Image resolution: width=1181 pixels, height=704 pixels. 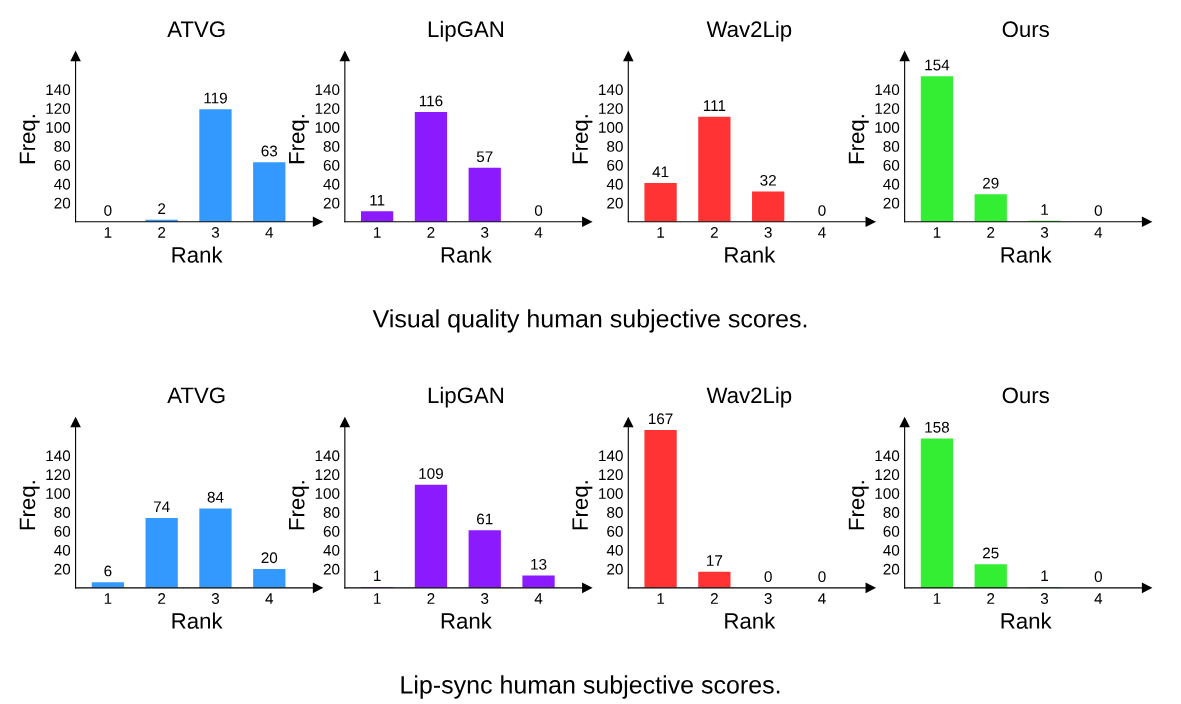 I want to click on chart-title: Ours, so click(x=1025, y=29).